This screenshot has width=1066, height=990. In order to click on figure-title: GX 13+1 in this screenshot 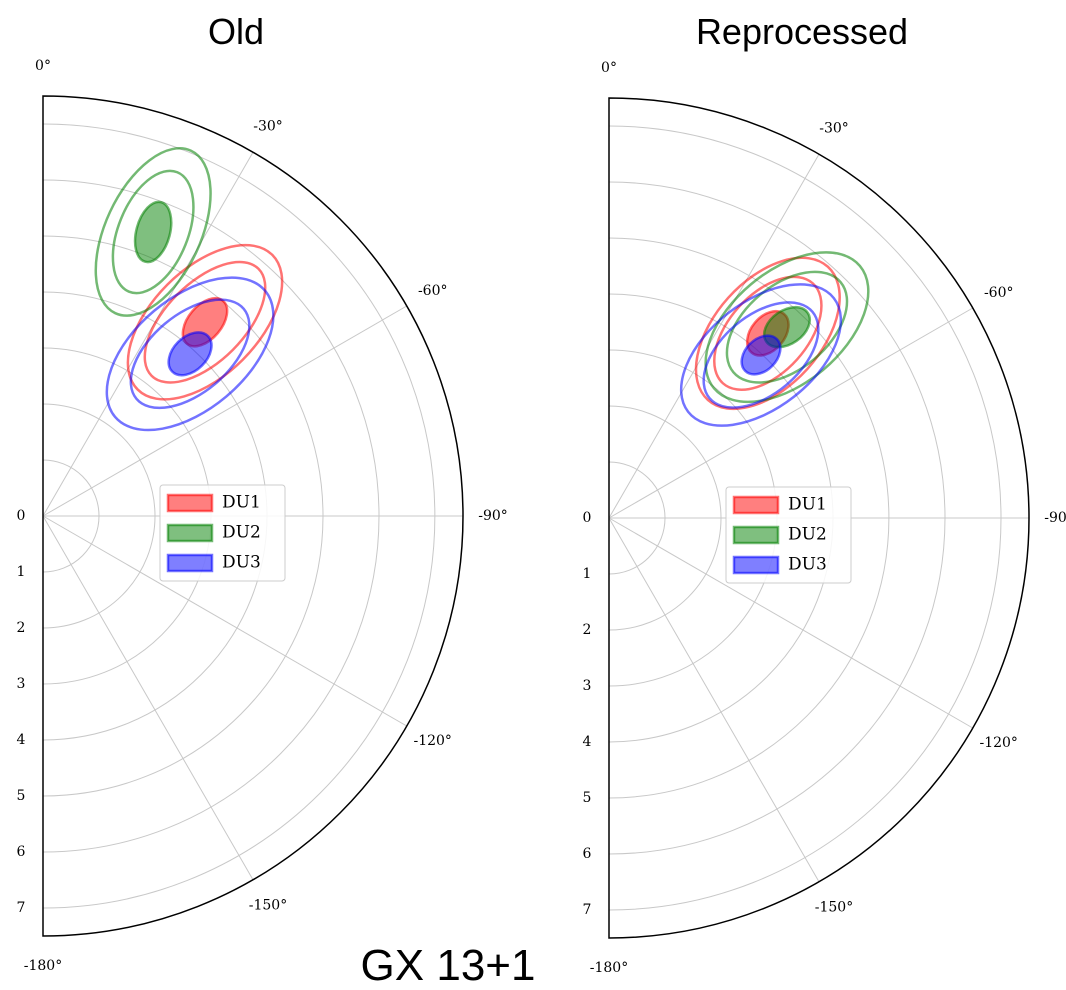, I will do `click(448, 965)`.